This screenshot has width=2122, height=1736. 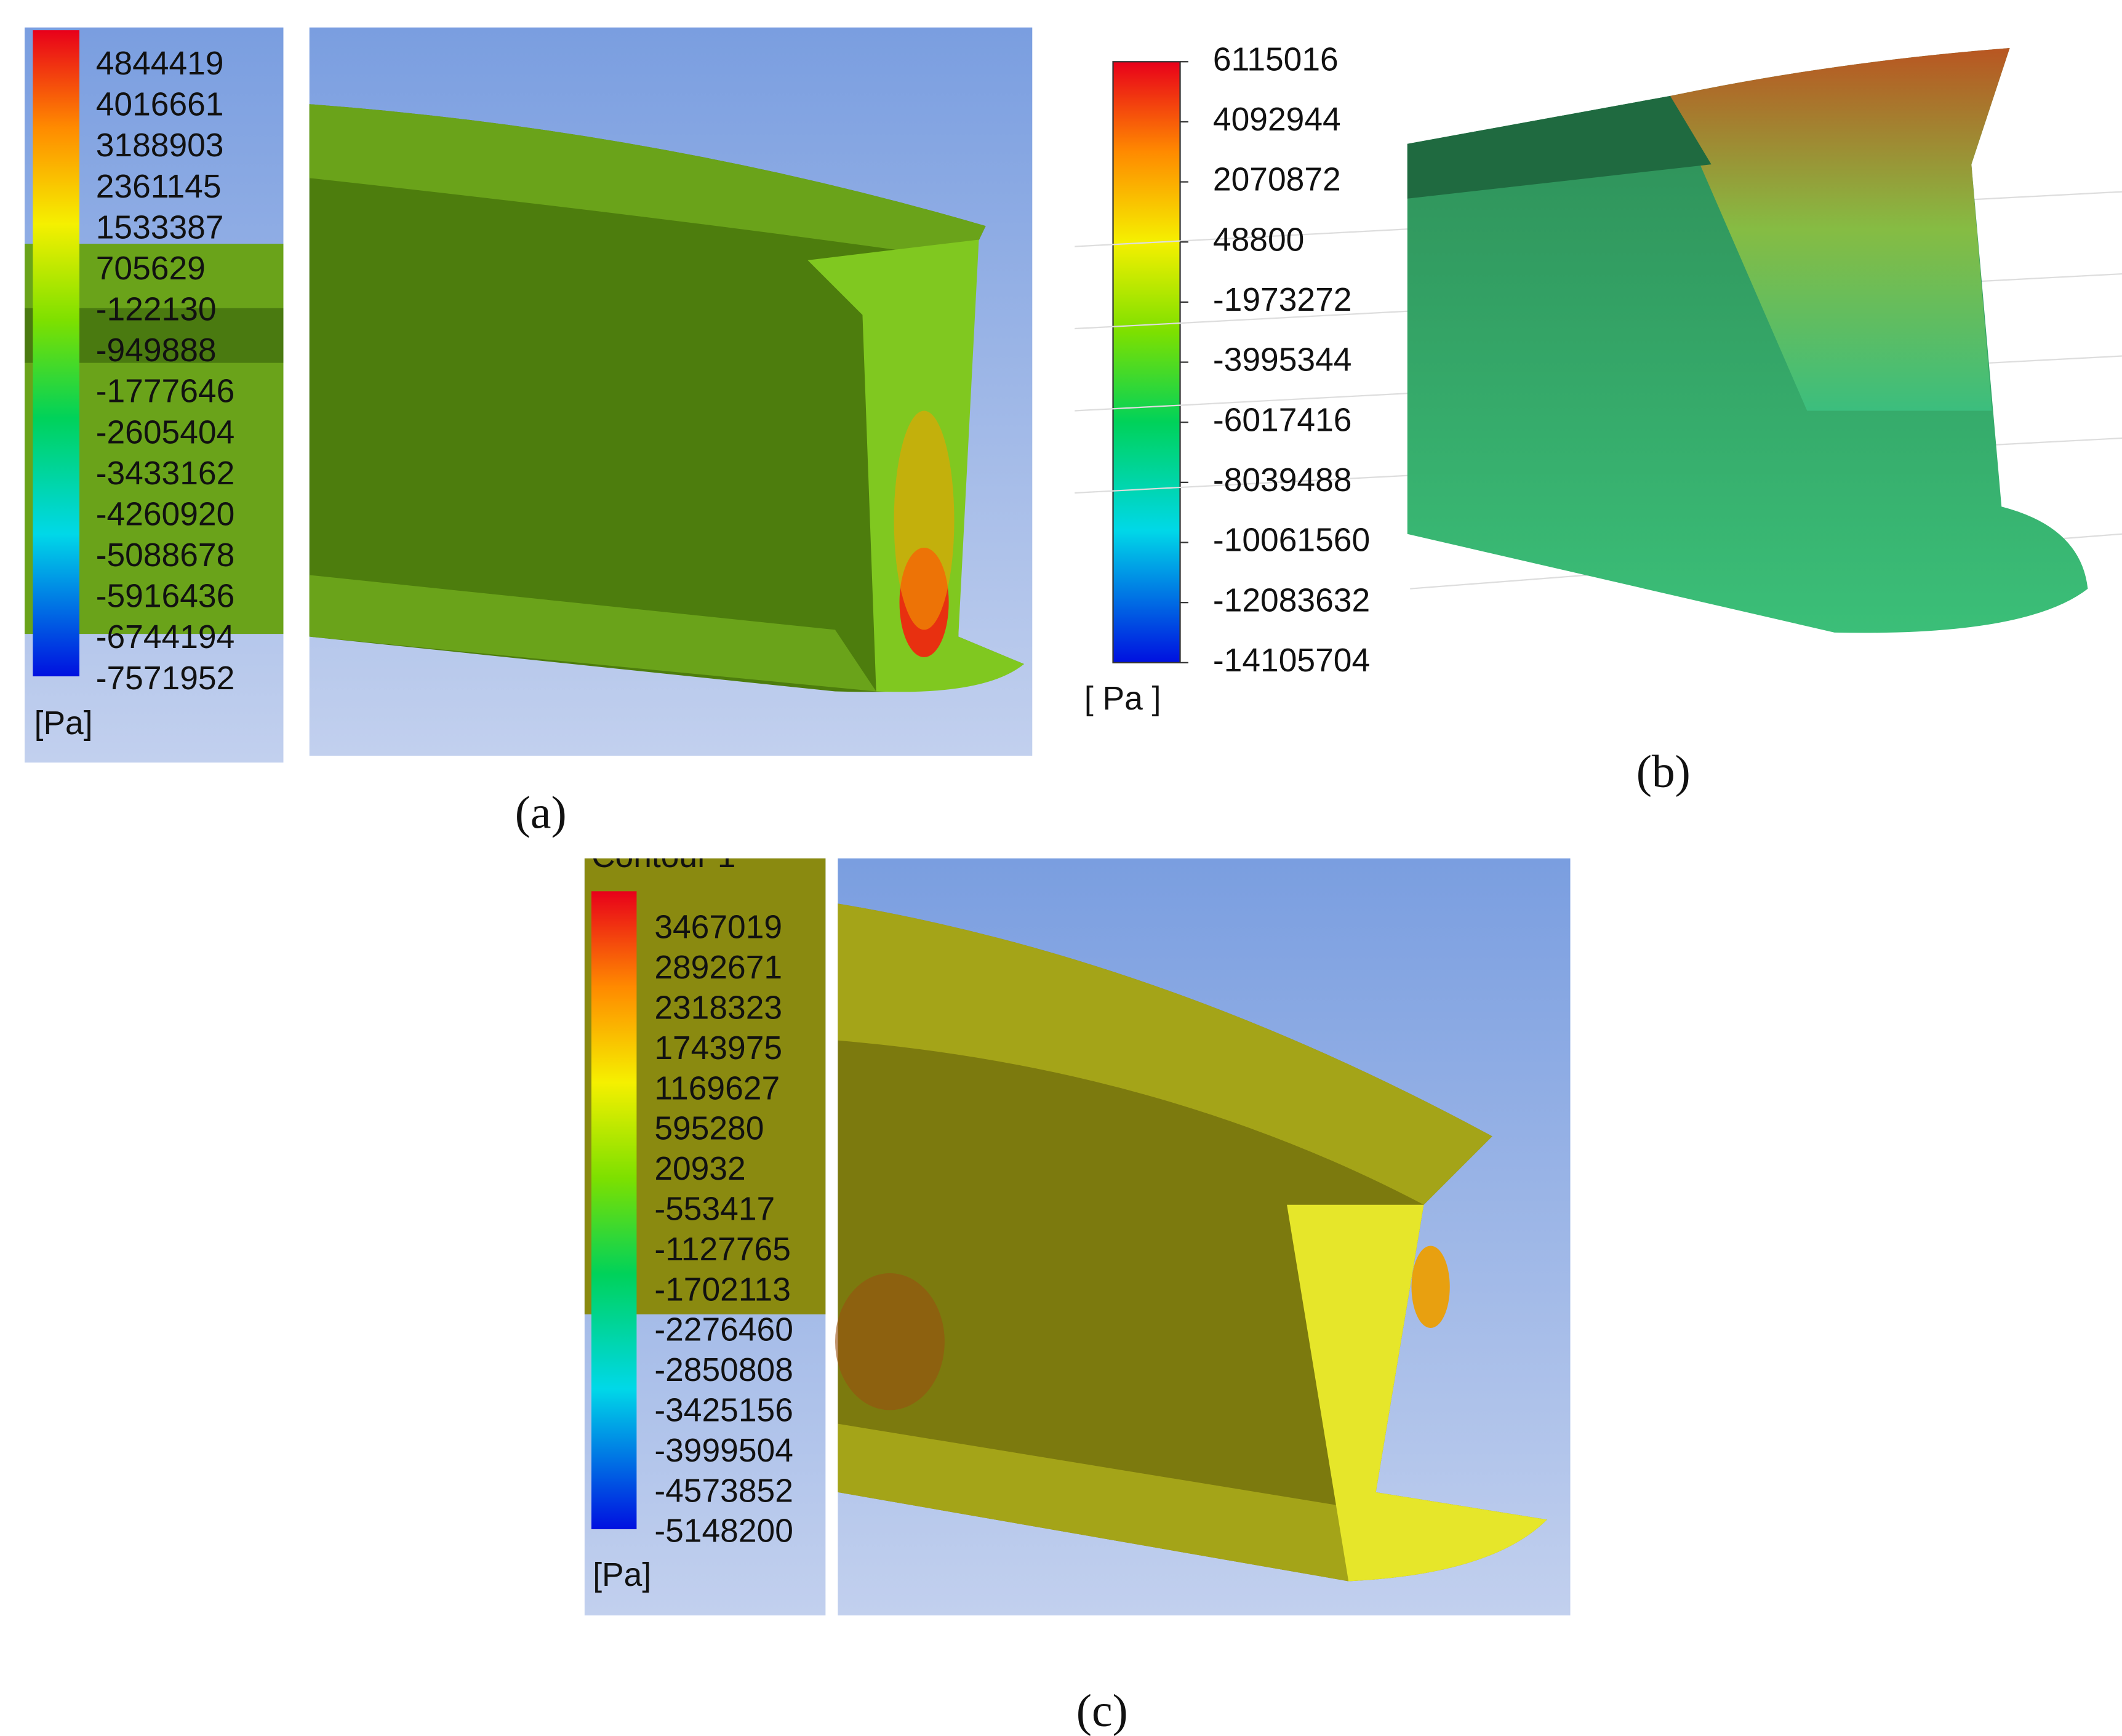 I want to click on legend-label: 3188903, so click(x=160, y=145).